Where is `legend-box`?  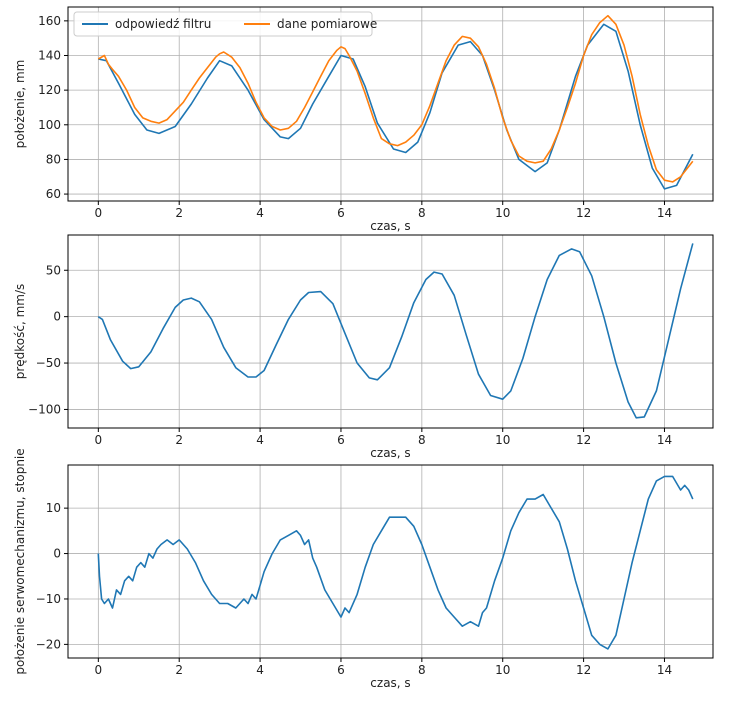
legend-box is located at coordinates (223, 24).